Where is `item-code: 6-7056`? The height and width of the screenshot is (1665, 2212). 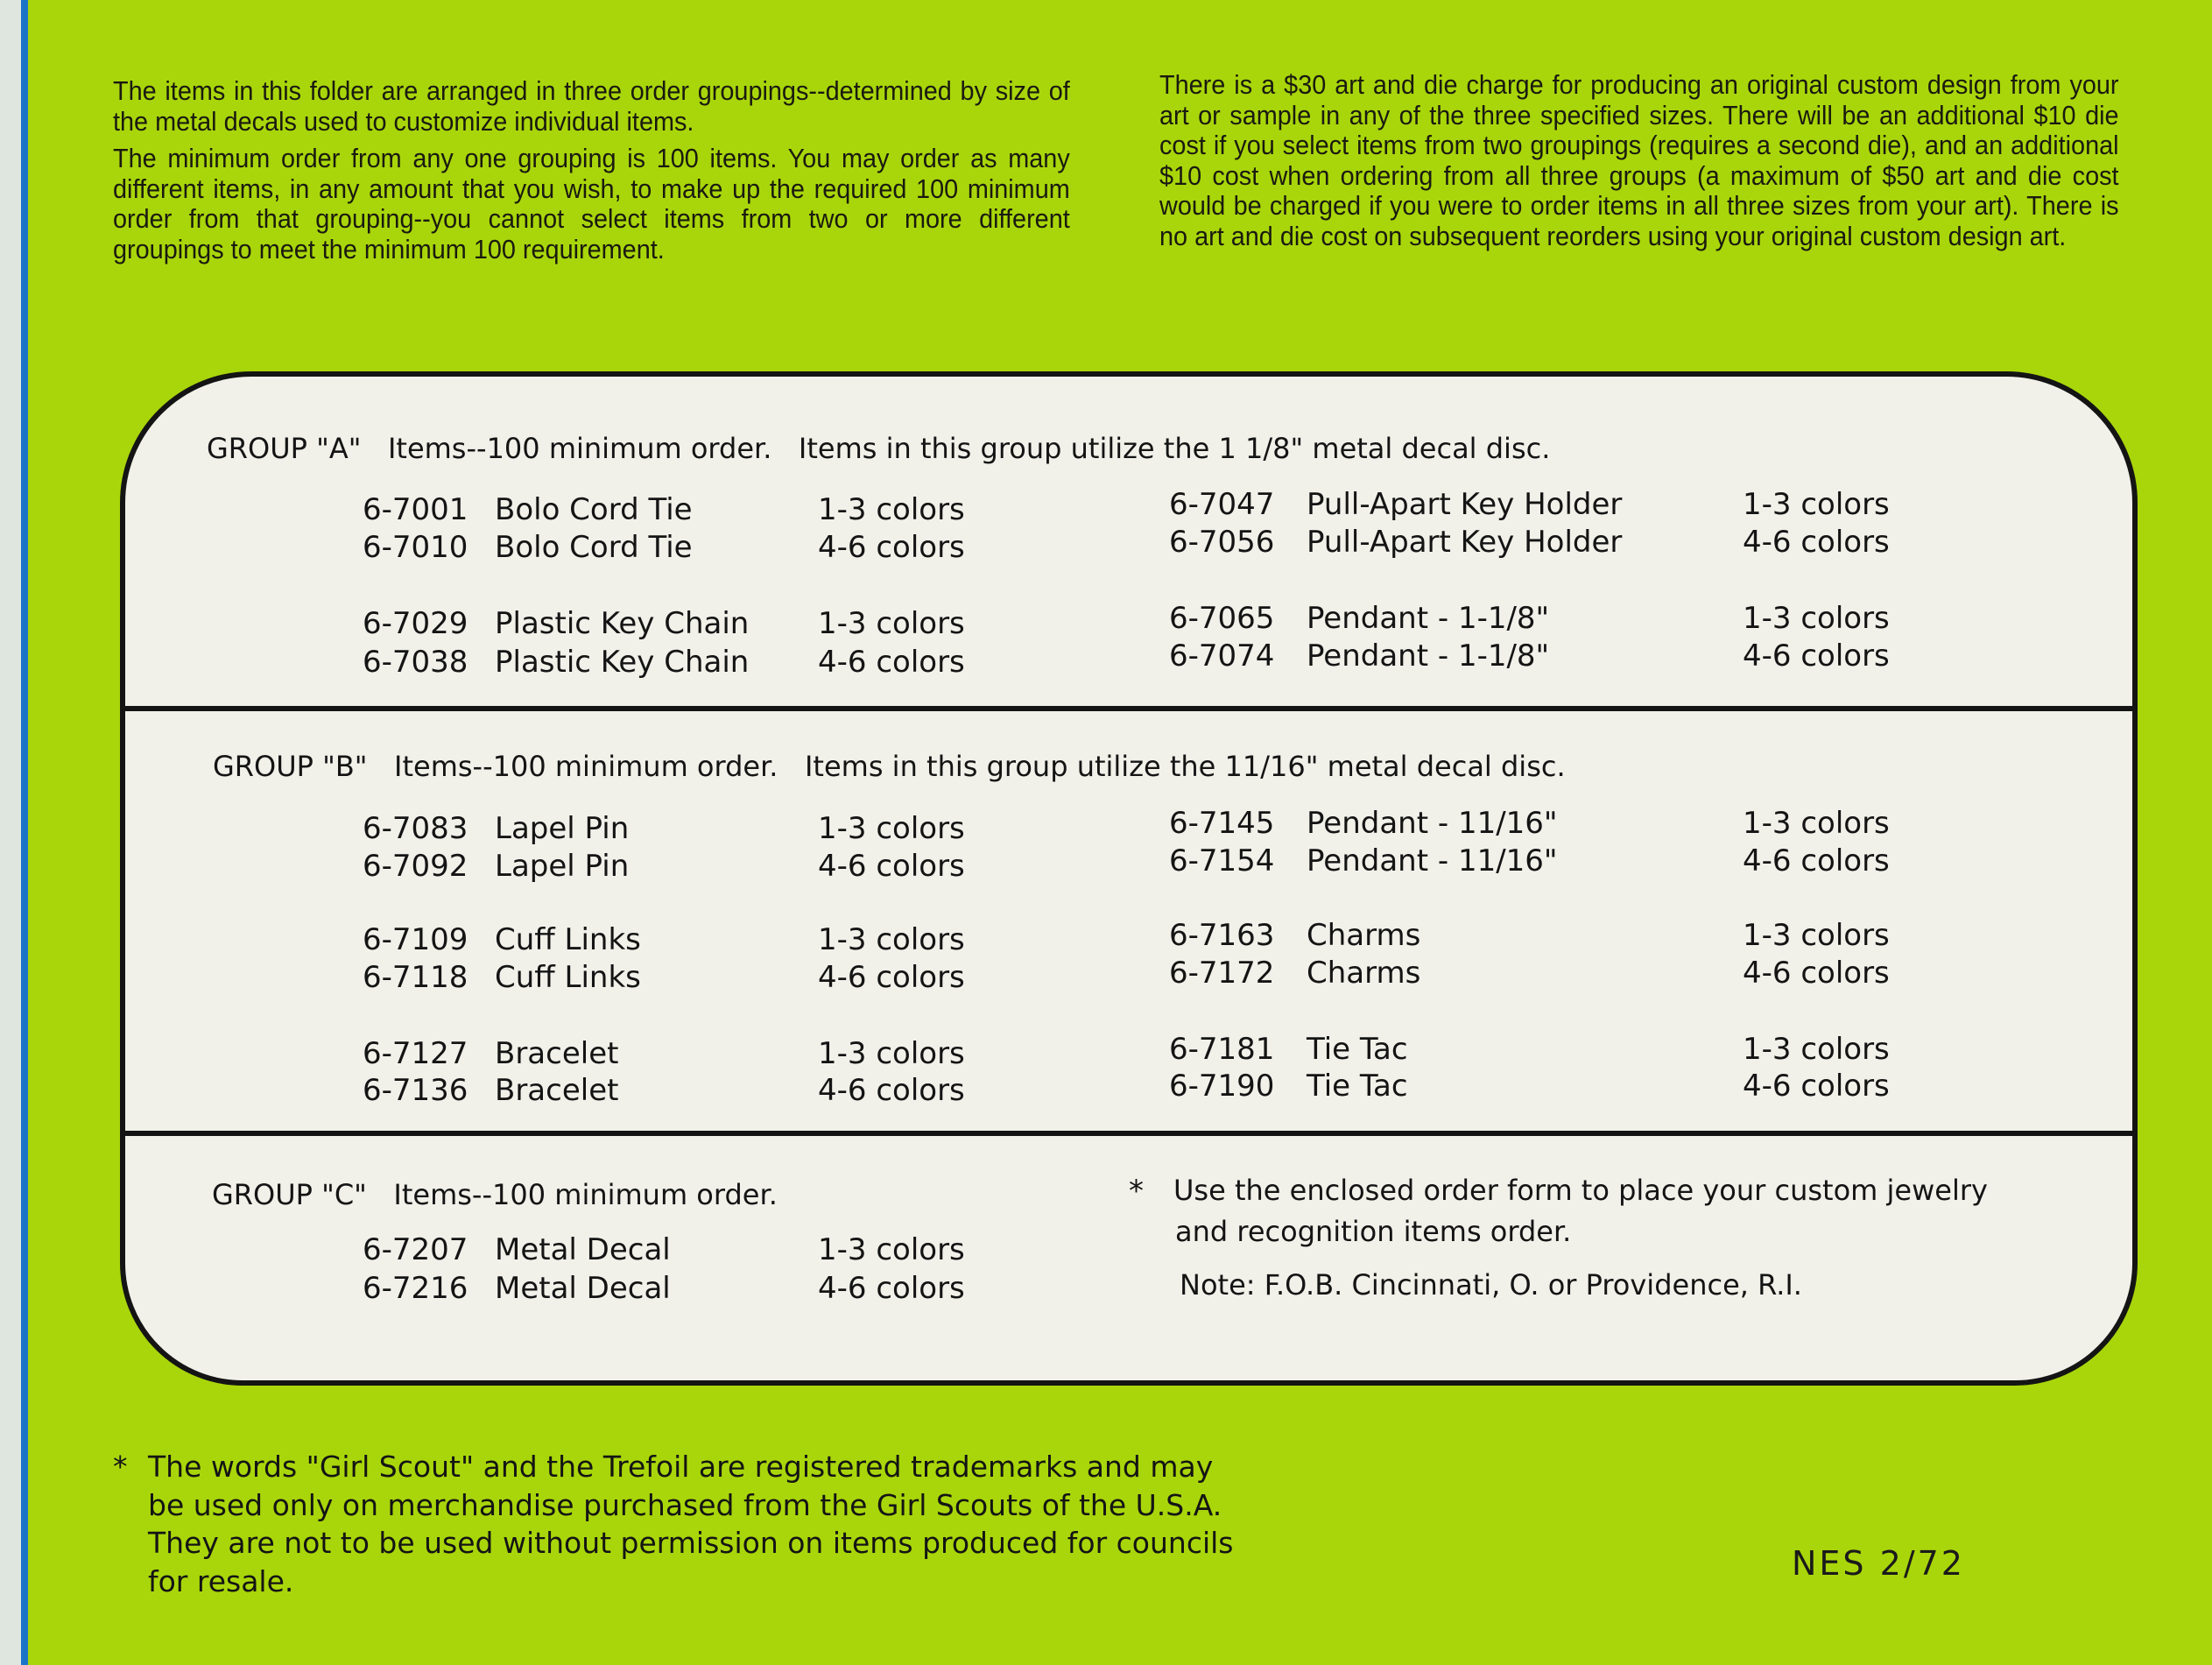 item-code: 6-7056 is located at coordinates (1222, 542).